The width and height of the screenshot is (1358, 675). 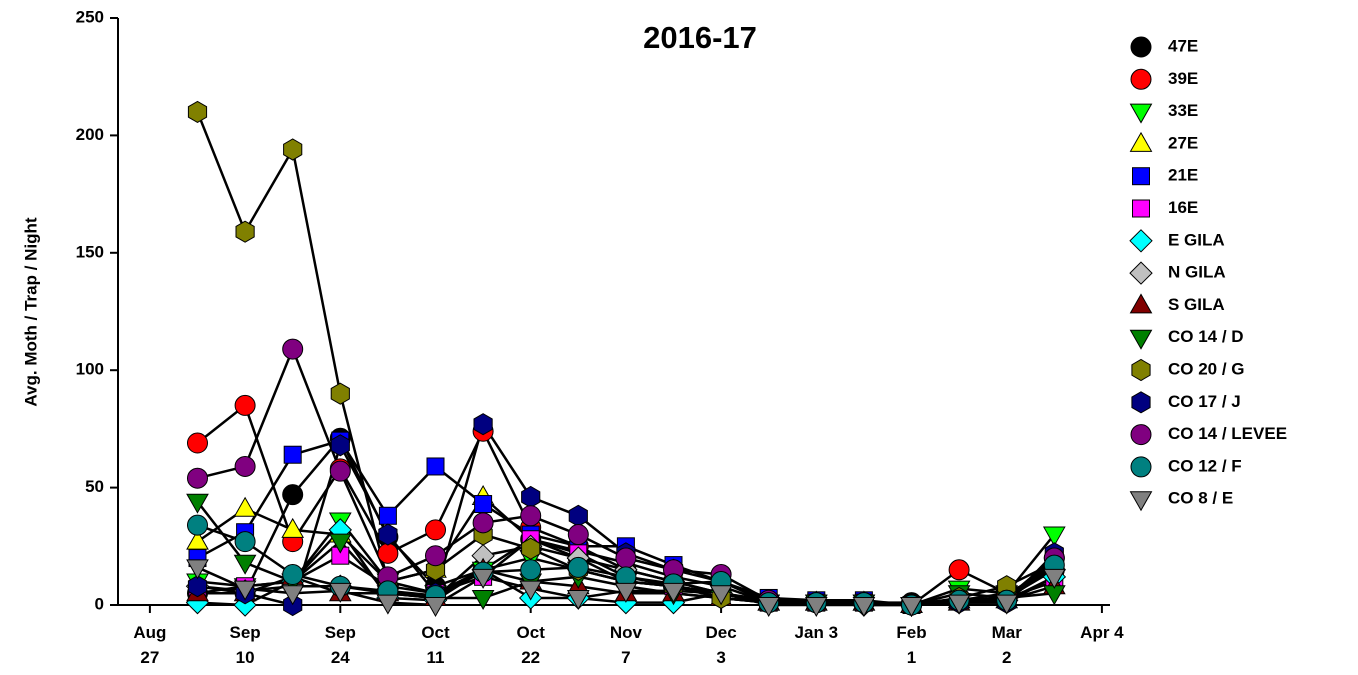 I want to click on chart-title: 2016-17, so click(x=700, y=37).